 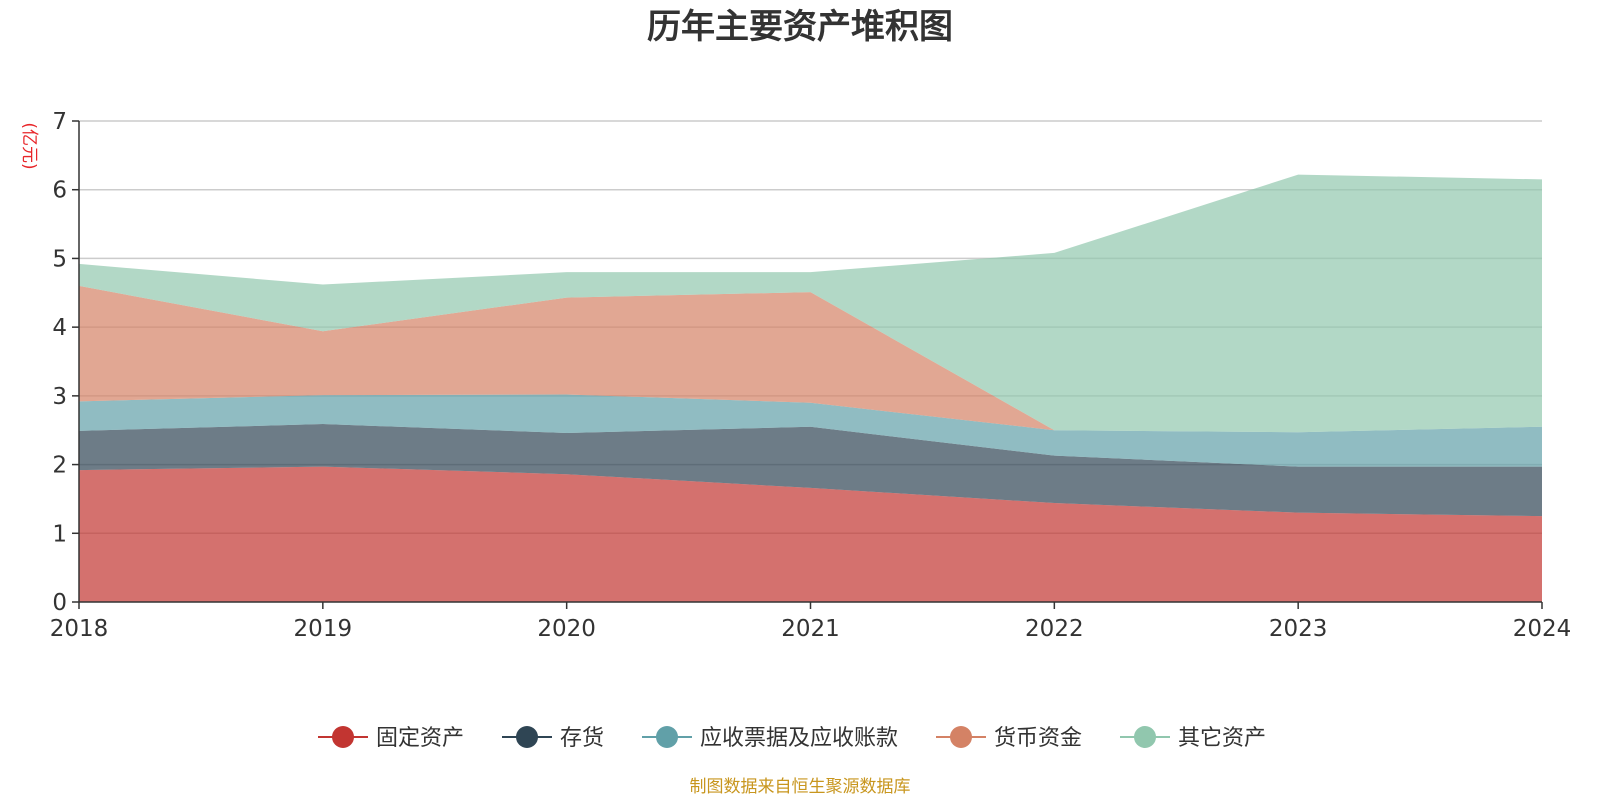 What do you see at coordinates (1542, 629) in the screenshot?
I see `x-tick-label: 2024` at bounding box center [1542, 629].